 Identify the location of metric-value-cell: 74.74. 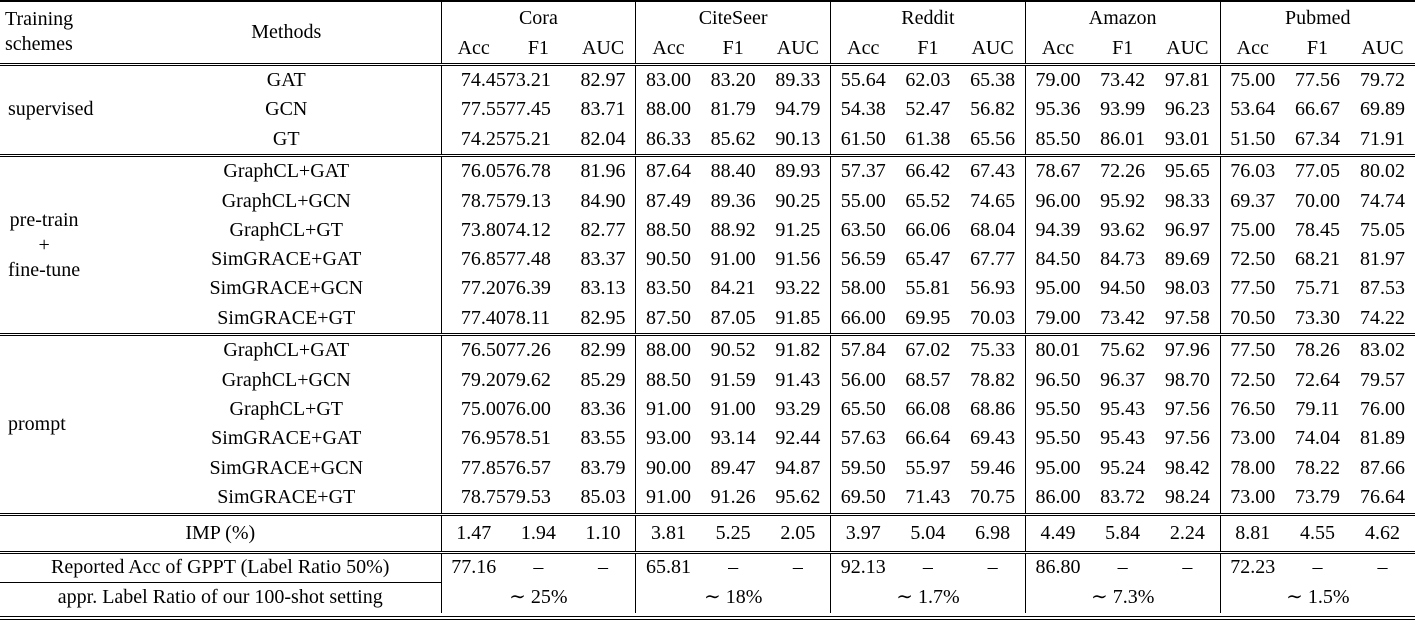
(1382, 200).